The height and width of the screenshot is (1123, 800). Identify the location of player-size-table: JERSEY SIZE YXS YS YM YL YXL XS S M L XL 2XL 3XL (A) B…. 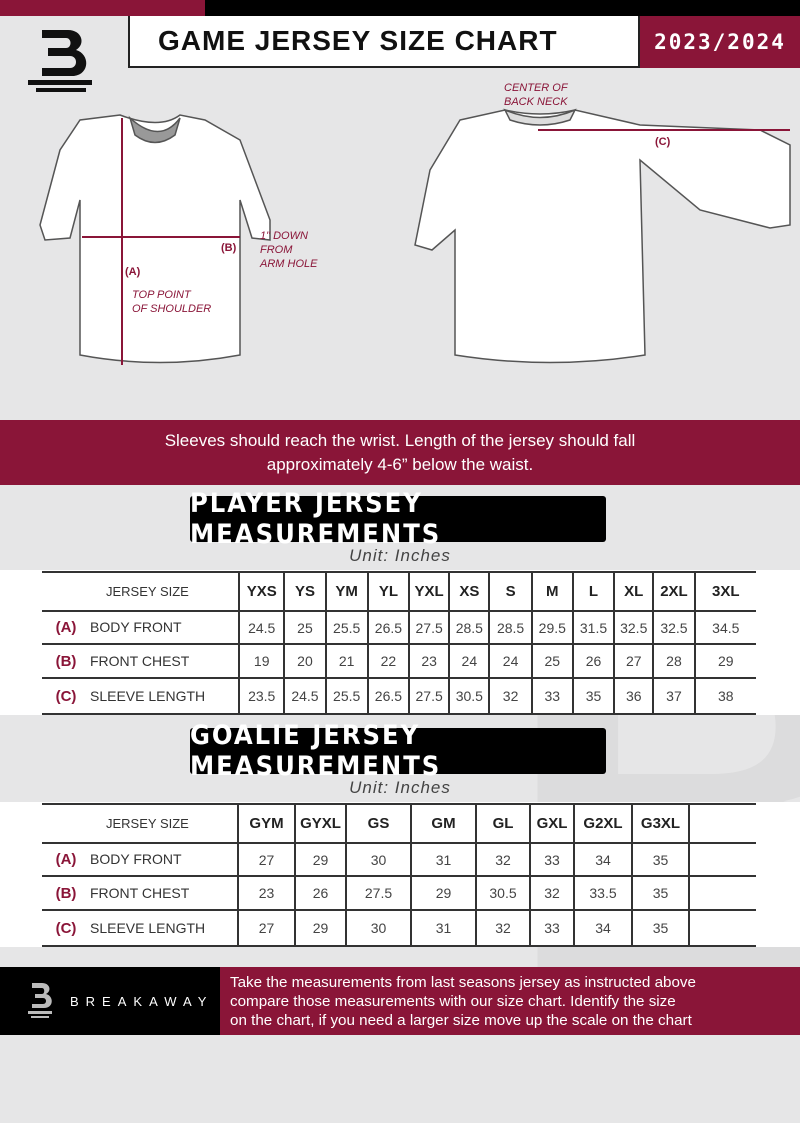
(399, 643).